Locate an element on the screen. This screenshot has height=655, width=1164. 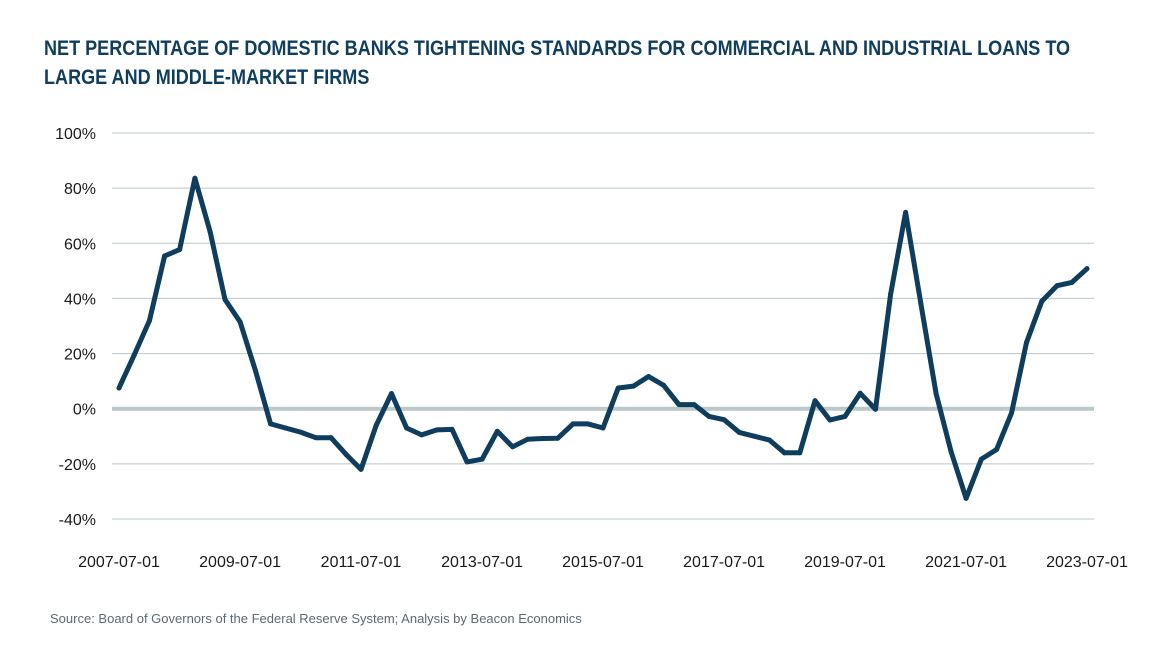
x-tick-label: 2007-07-01 is located at coordinates (119, 562).